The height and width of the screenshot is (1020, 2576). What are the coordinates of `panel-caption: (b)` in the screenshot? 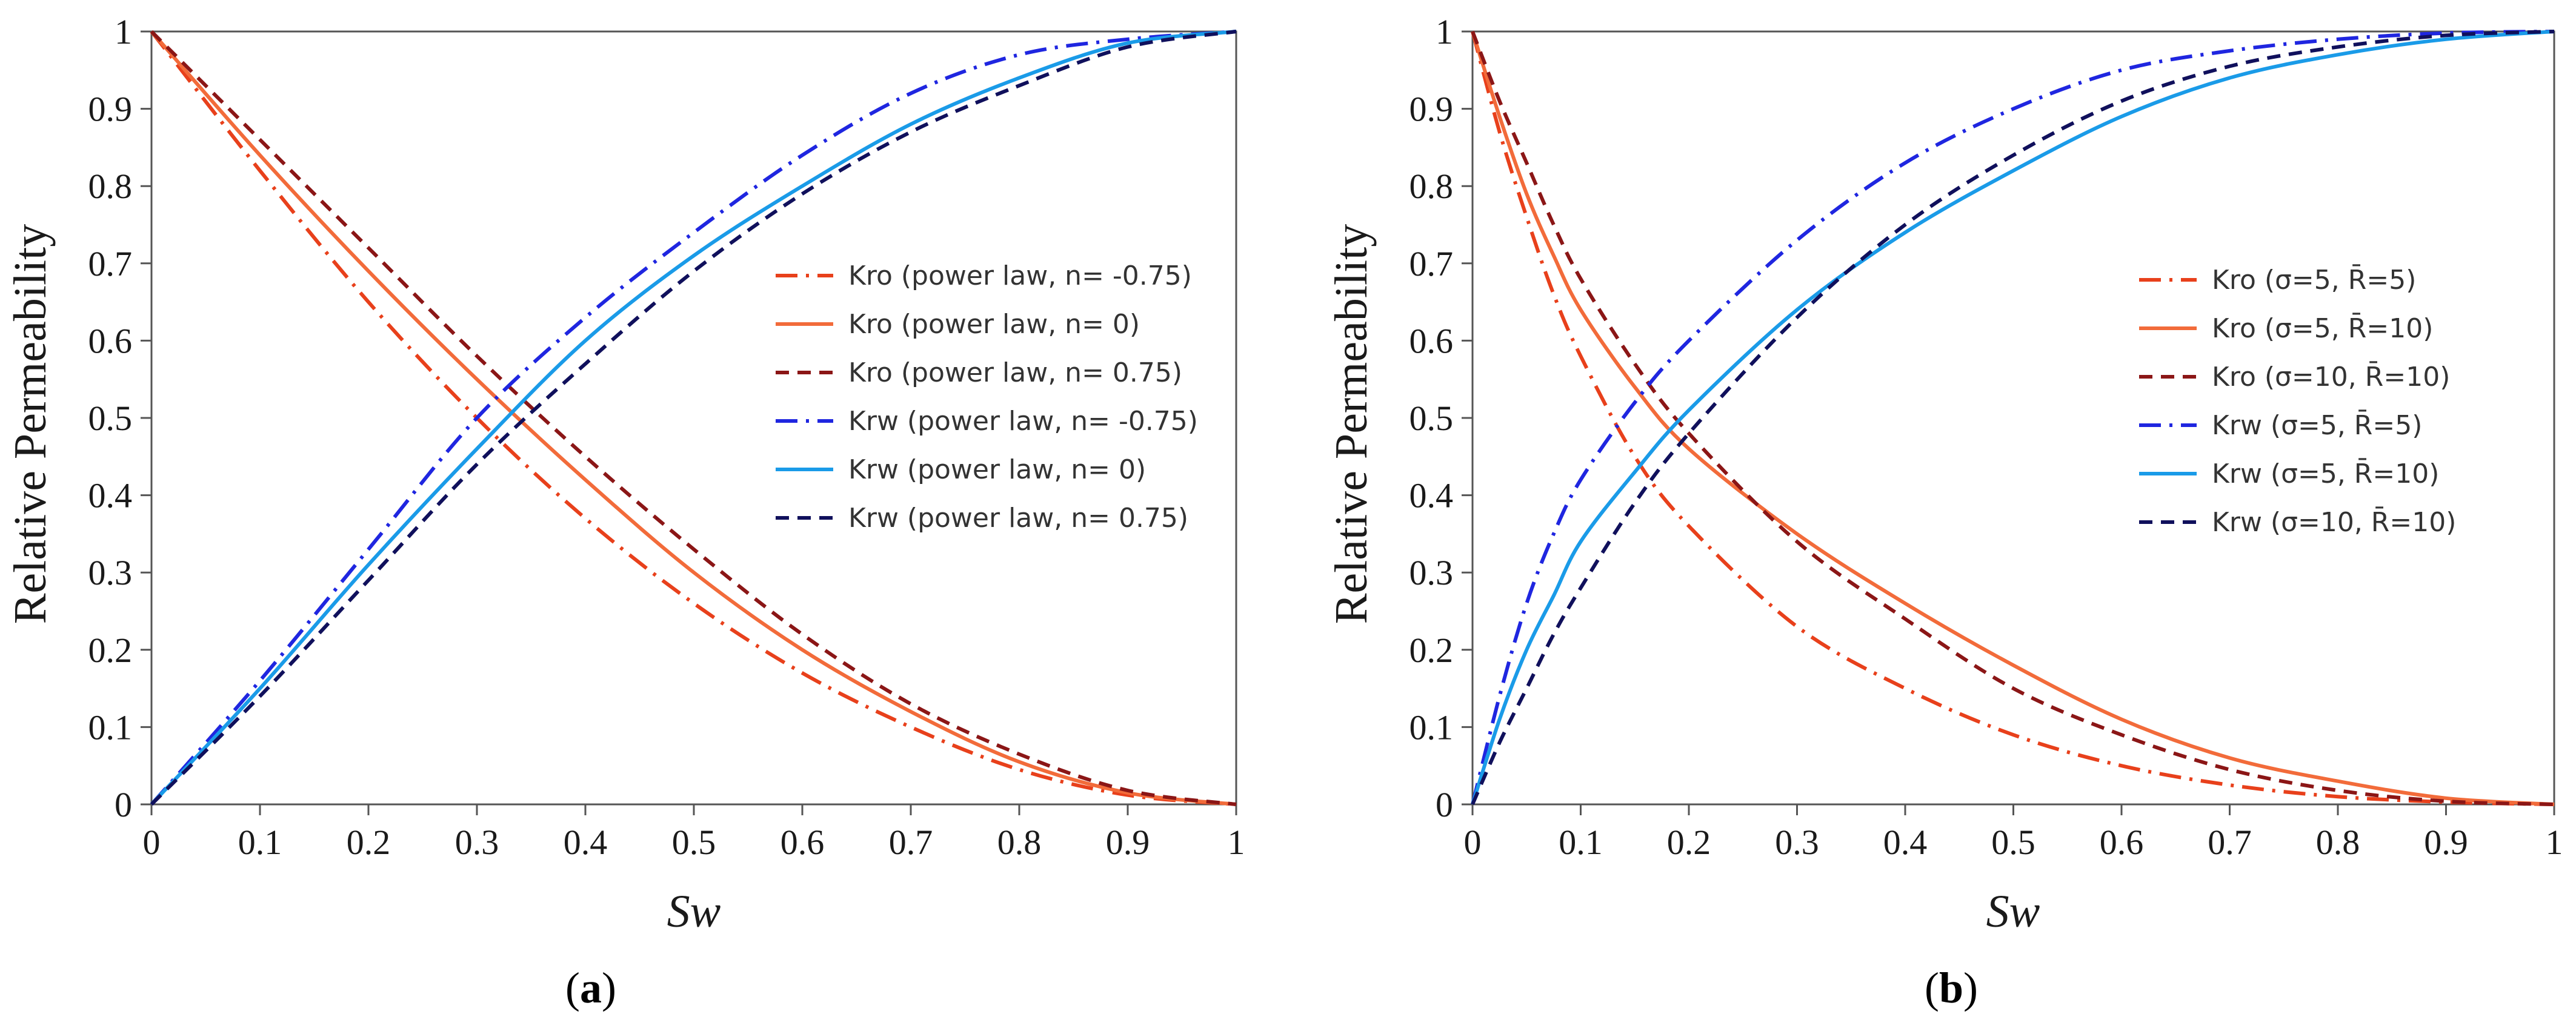 It's located at (1951, 988).